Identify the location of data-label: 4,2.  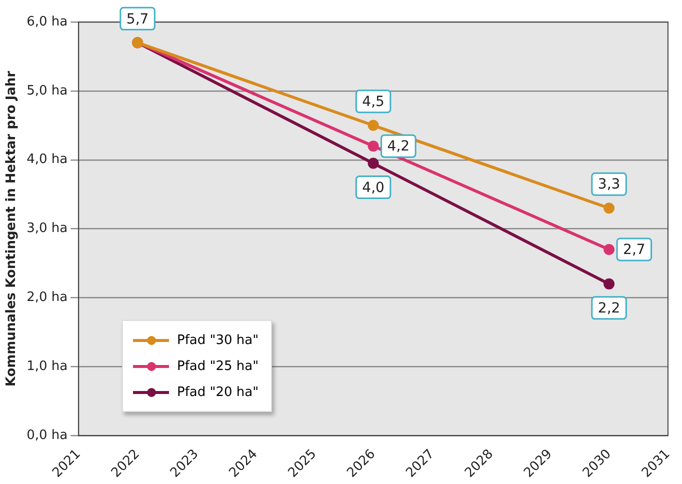
(398, 146).